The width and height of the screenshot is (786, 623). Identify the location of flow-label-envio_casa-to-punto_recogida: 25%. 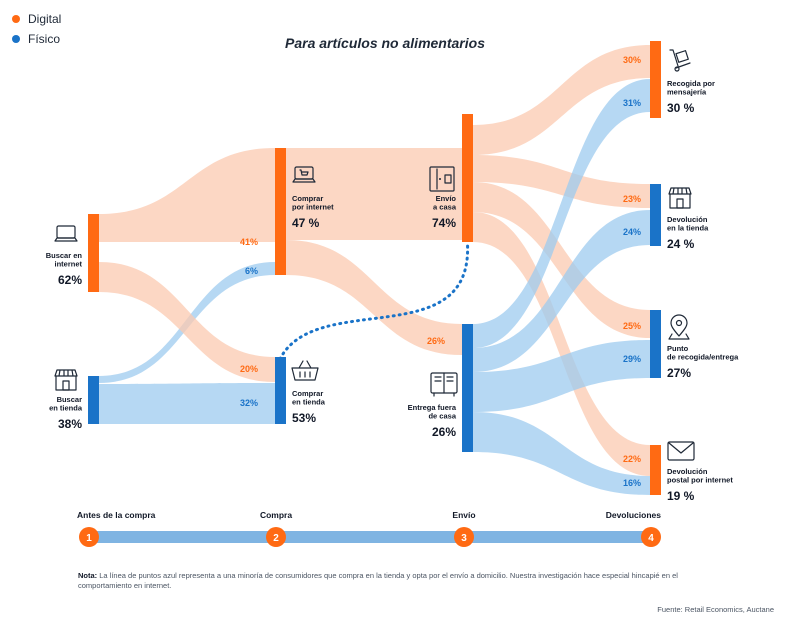
(632, 326).